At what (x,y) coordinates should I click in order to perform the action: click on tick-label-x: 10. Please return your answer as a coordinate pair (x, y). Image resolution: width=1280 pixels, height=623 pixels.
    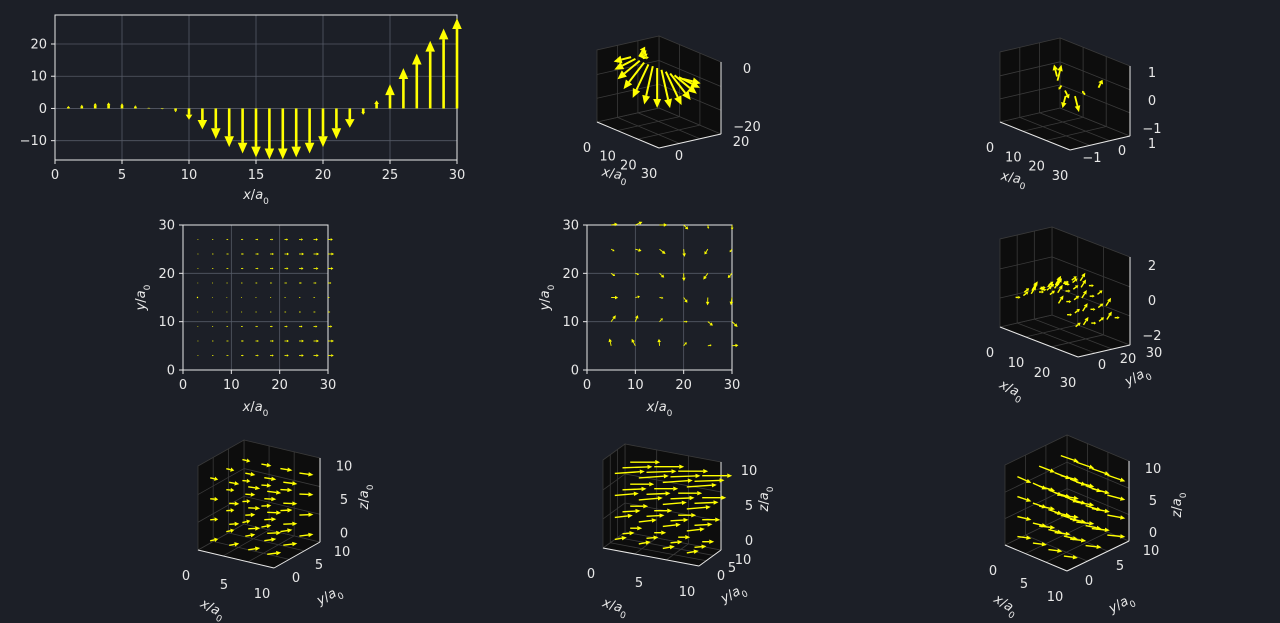
    Looking at the image, I should click on (607, 157).